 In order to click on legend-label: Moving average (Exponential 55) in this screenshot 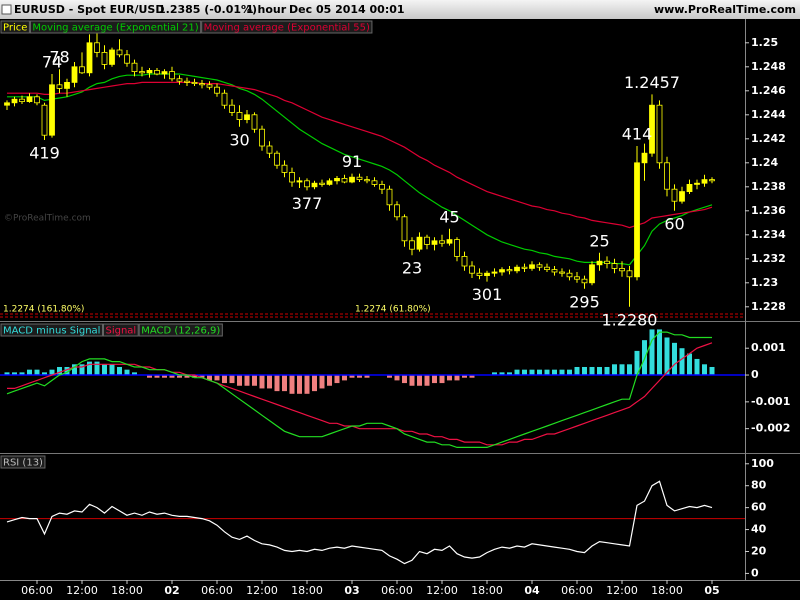, I will do `click(287, 28)`.